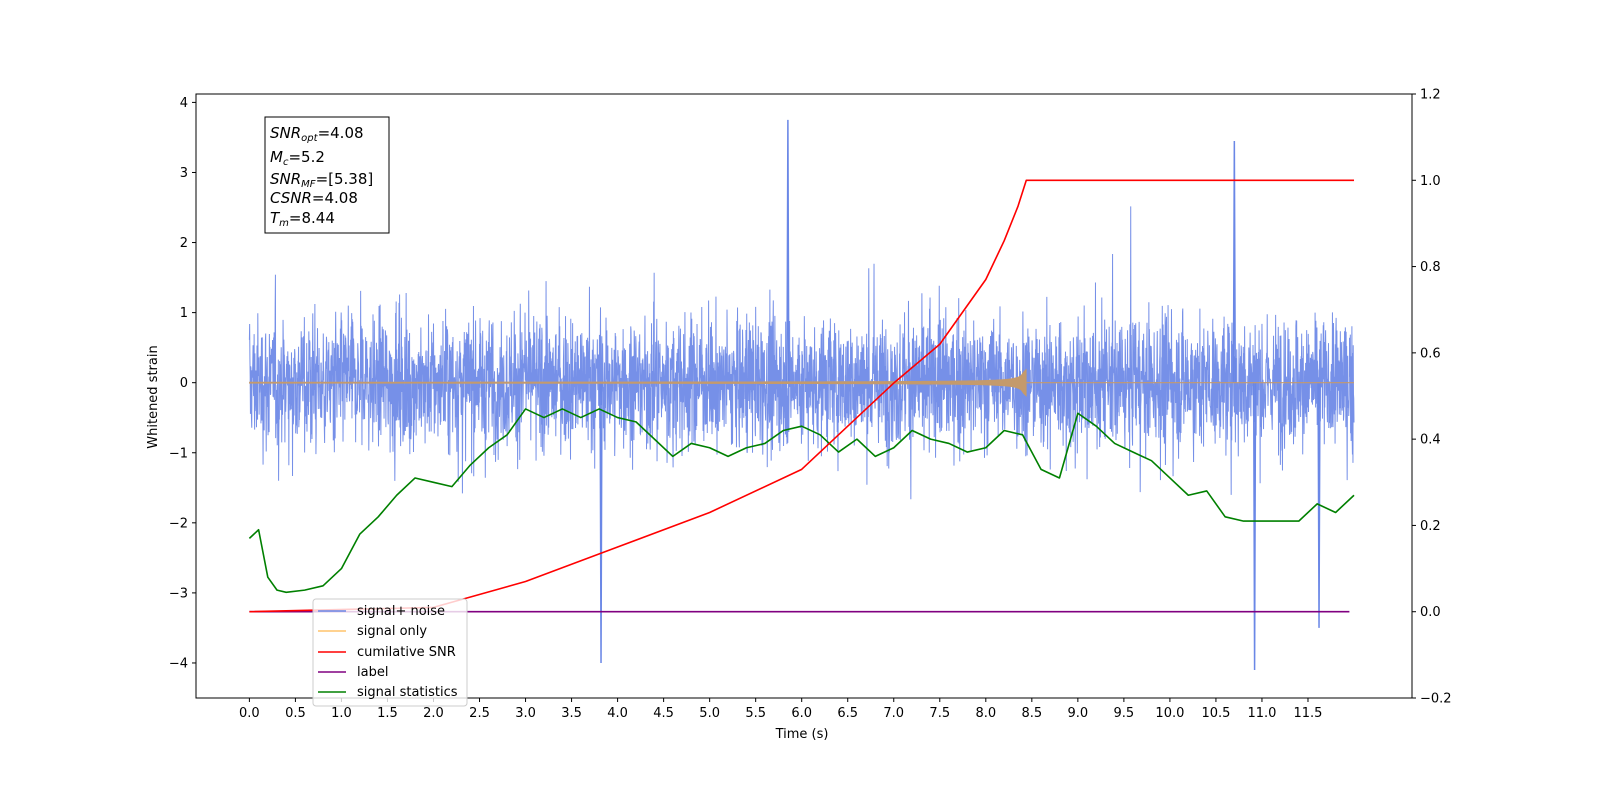 Image resolution: width=1600 pixels, height=804 pixels. I want to click on y2-tick-label: 0.0, so click(1430, 612).